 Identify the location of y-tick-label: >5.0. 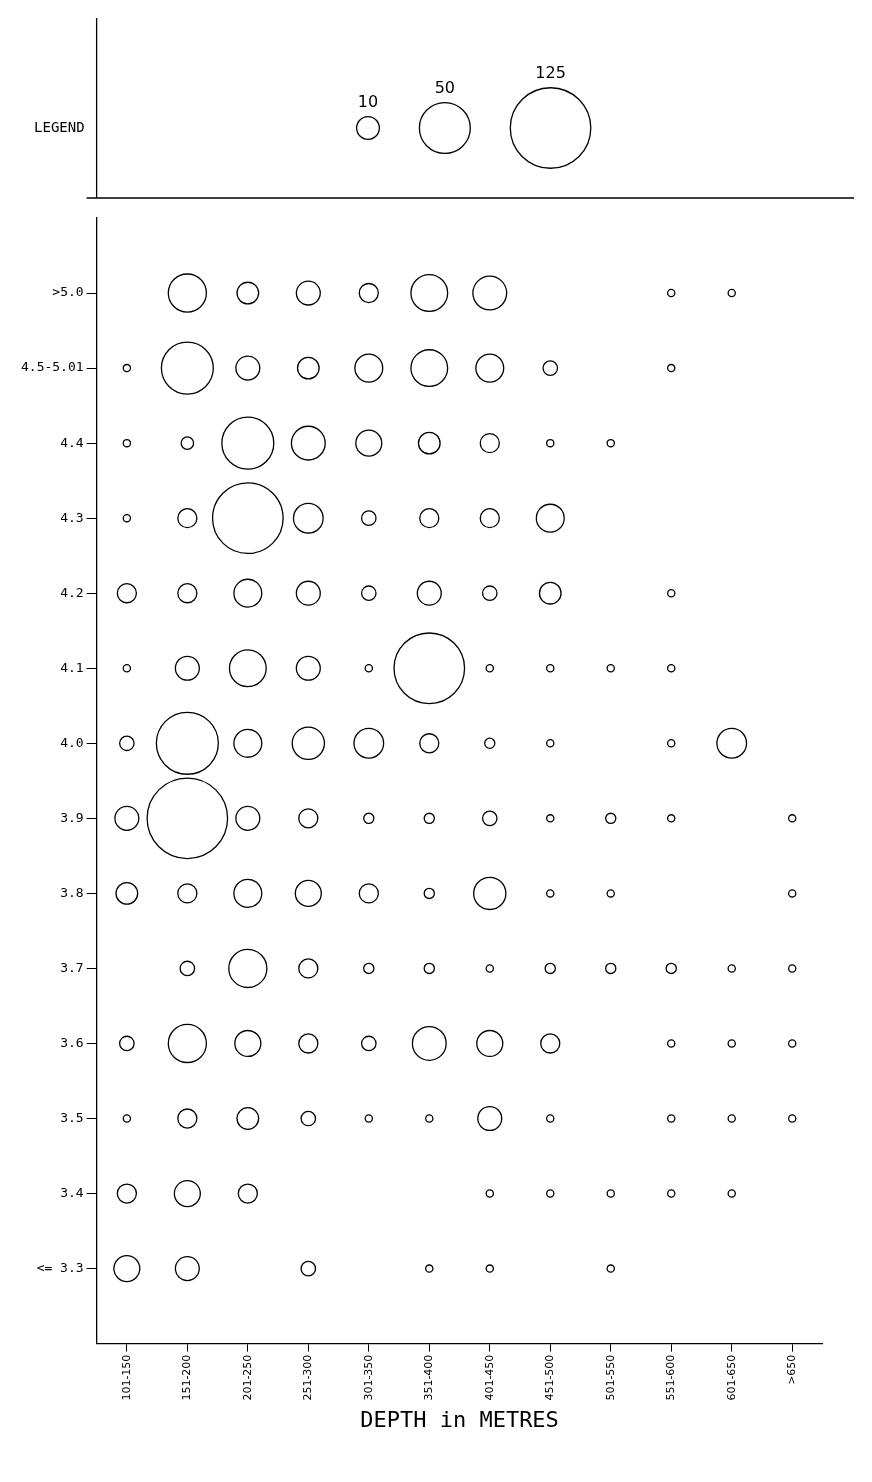
(68, 292).